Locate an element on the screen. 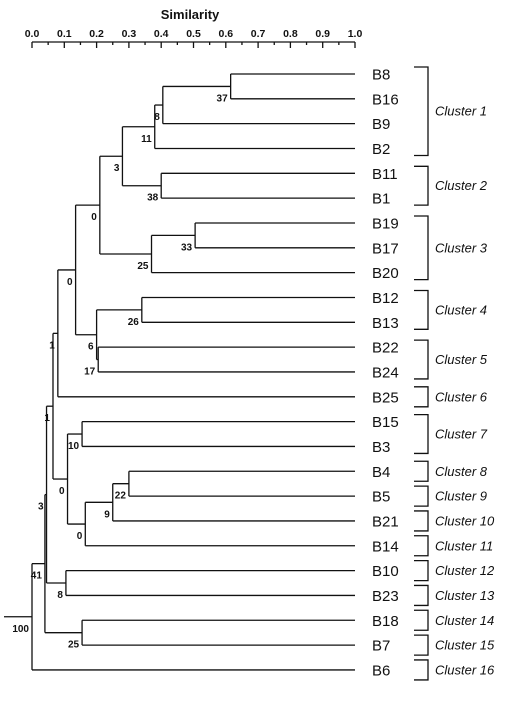 The width and height of the screenshot is (510, 702). axis-tick-label: 0.4 is located at coordinates (161, 34).